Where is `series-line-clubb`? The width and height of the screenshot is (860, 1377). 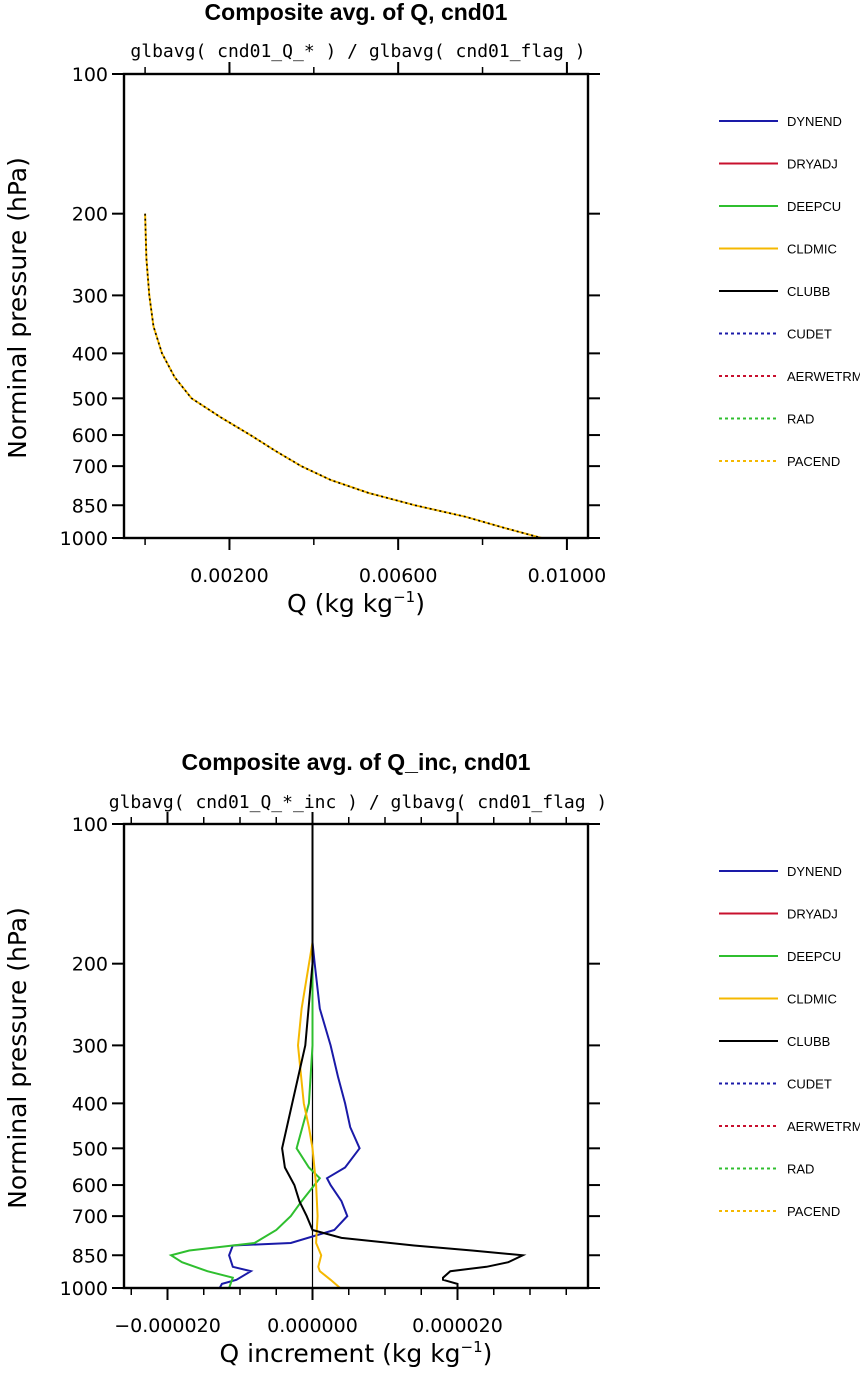
series-line-clubb is located at coordinates (404, 1056).